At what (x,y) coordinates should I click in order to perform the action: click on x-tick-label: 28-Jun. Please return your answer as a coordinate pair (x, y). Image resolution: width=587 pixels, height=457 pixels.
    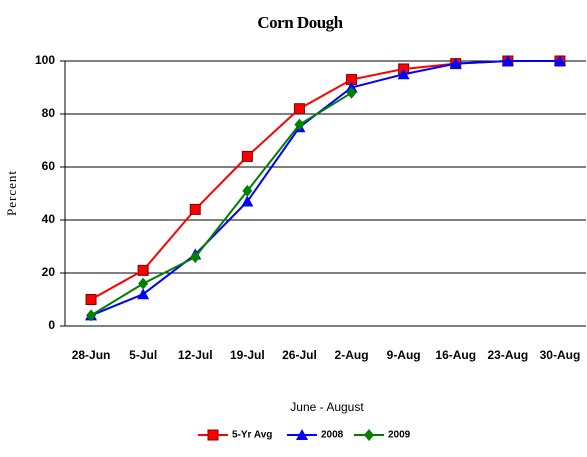
    Looking at the image, I should click on (91, 355).